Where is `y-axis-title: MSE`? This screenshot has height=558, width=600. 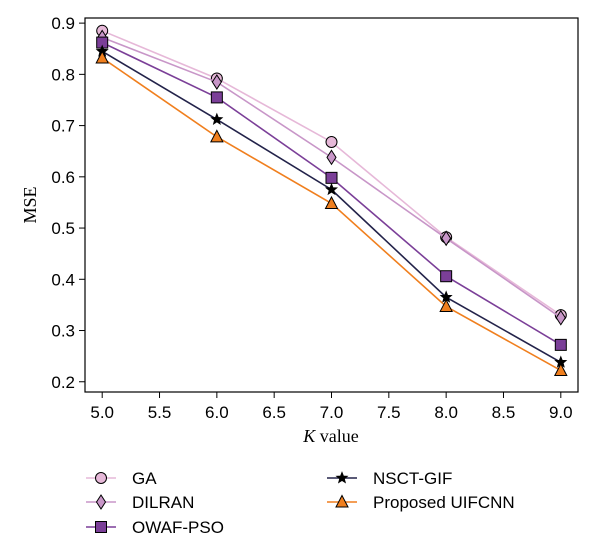 y-axis-title: MSE is located at coordinates (30, 204).